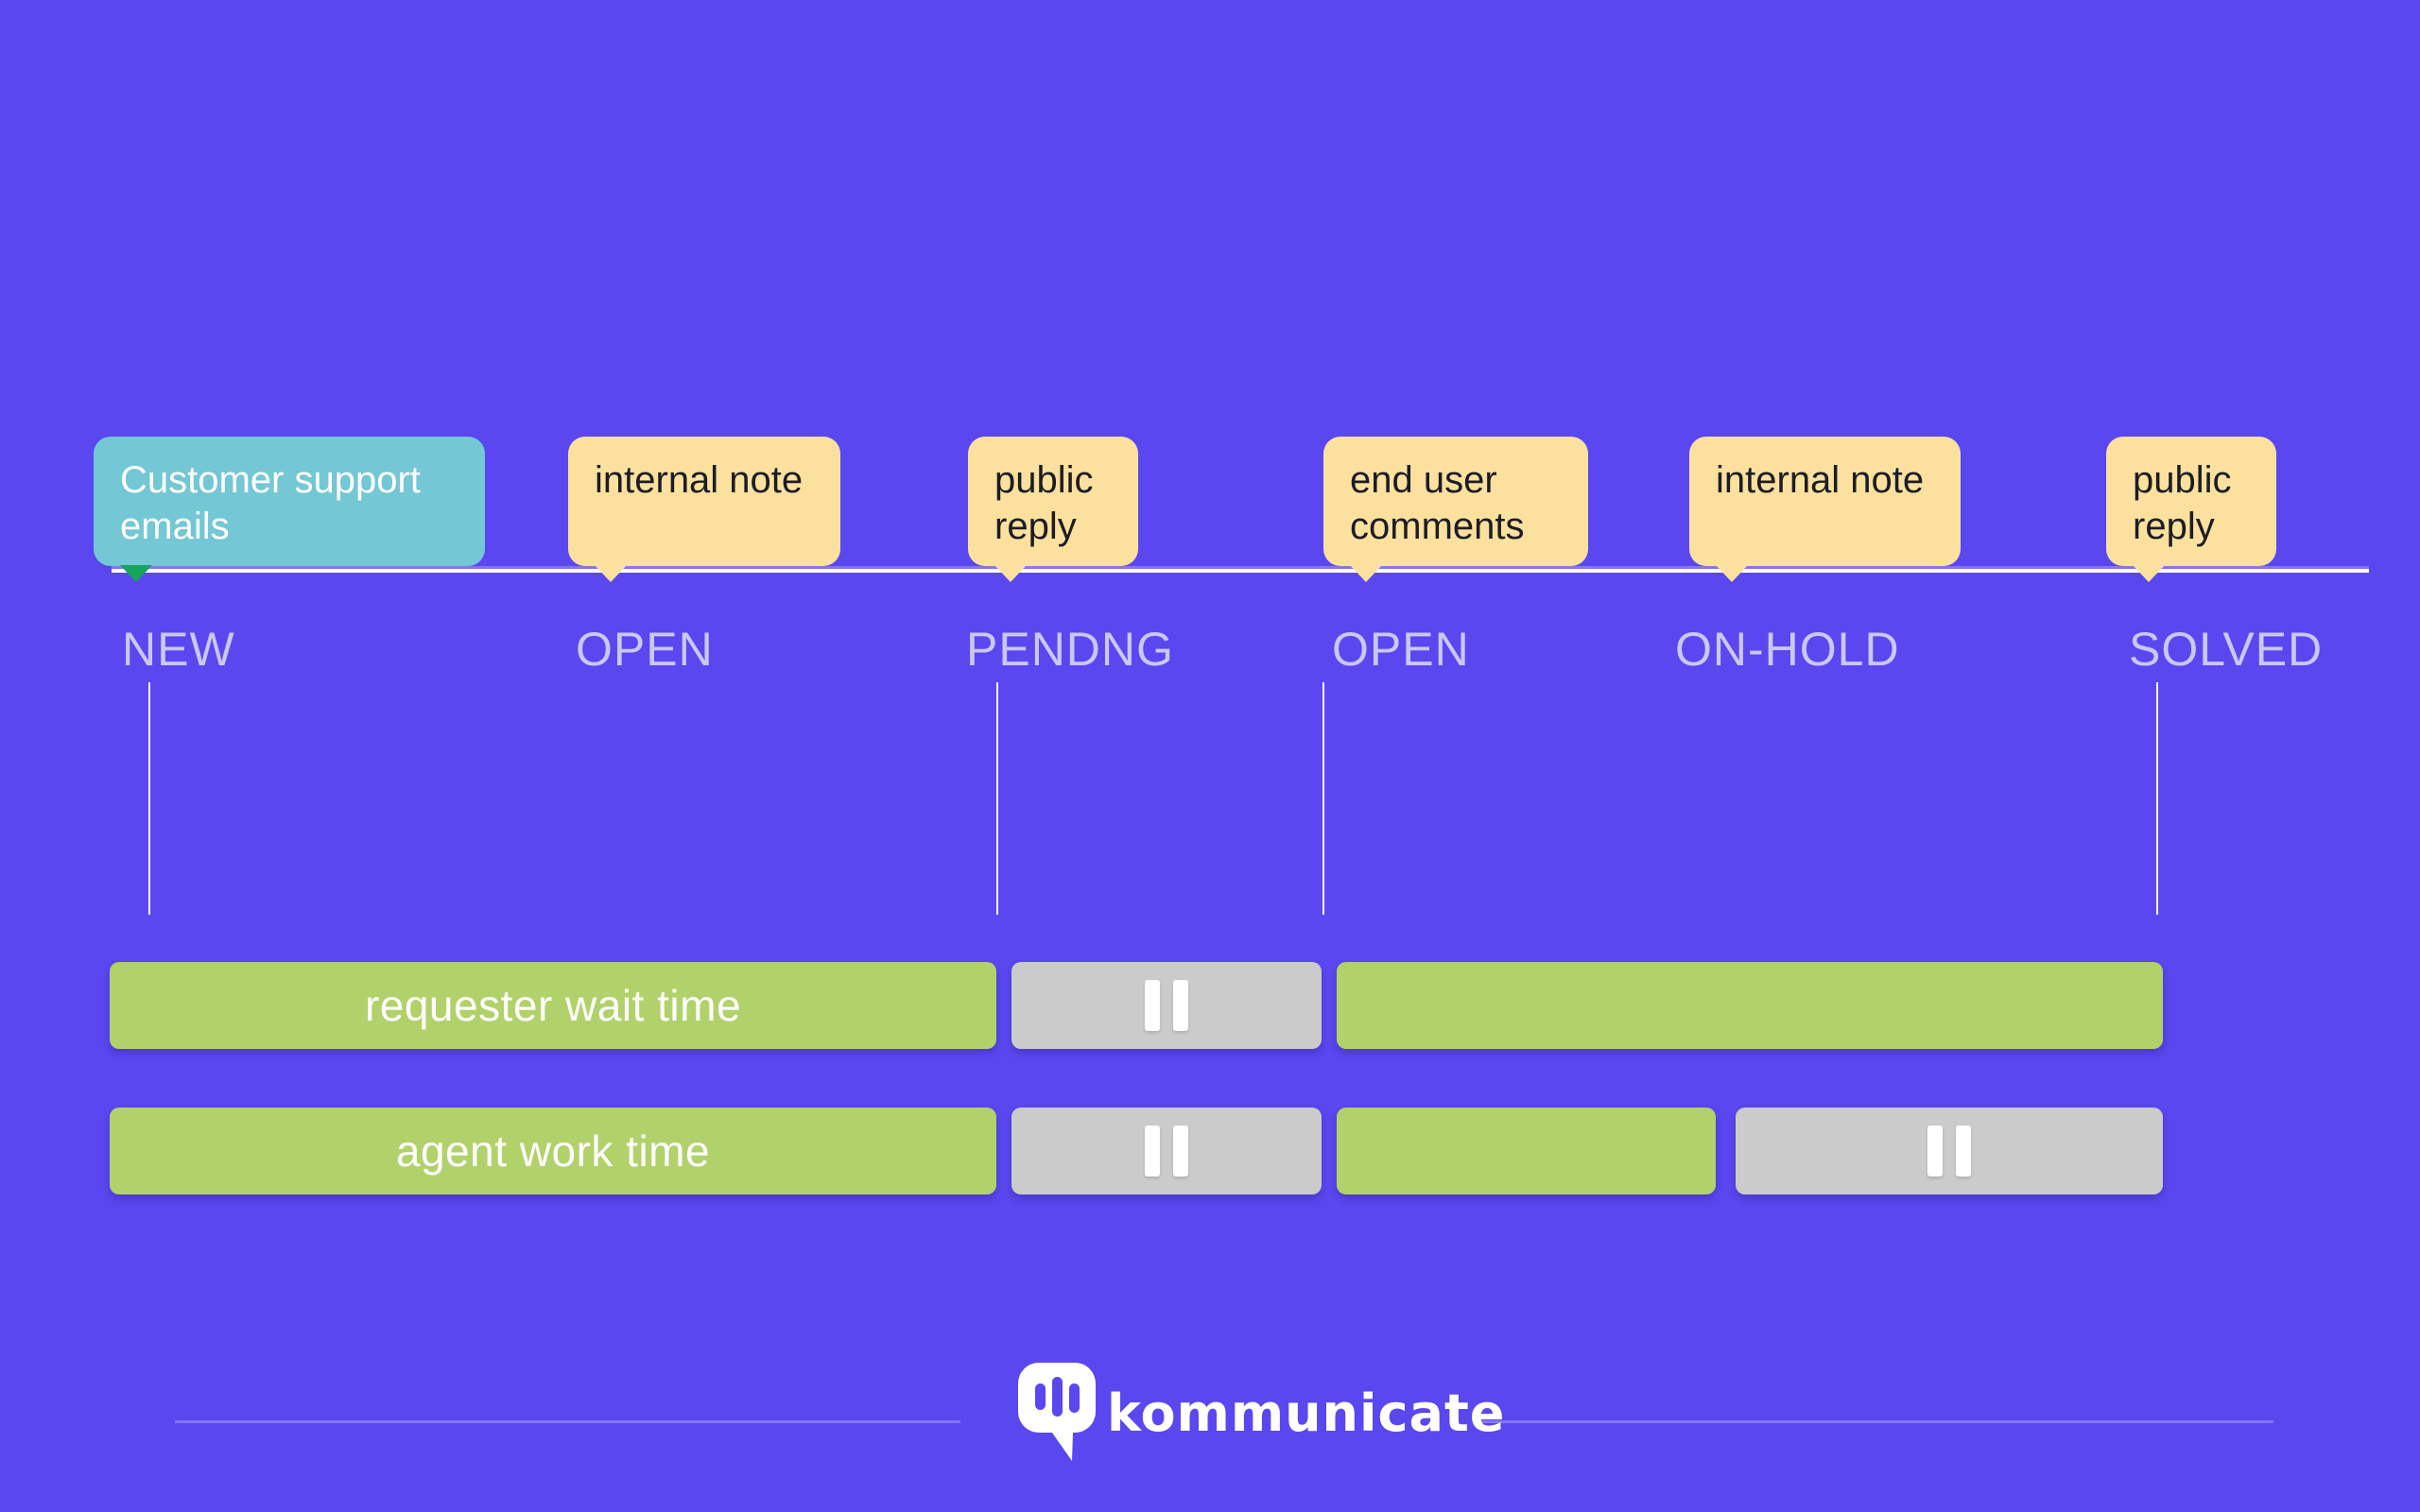  I want to click on footer-divider-right, so click(1874, 1421).